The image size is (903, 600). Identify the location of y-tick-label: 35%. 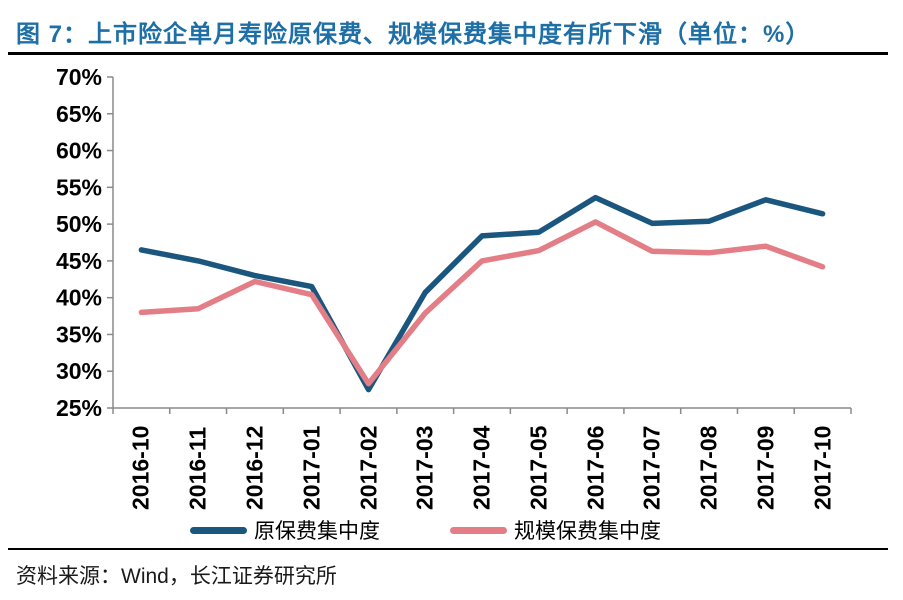
(79, 334).